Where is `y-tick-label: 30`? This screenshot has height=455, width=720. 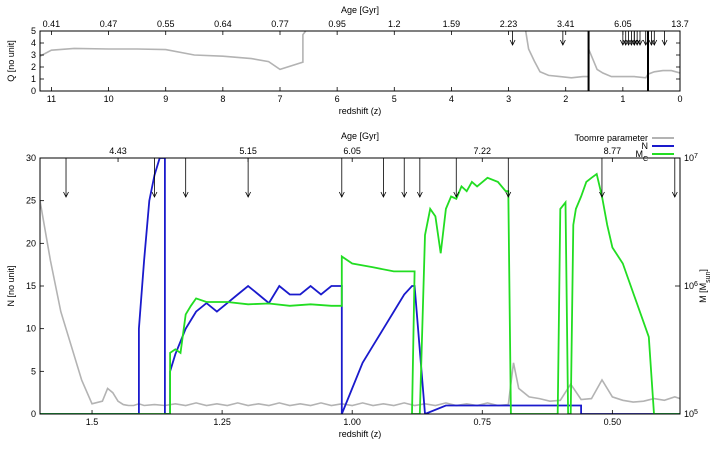
y-tick-label: 30 is located at coordinates (31, 158).